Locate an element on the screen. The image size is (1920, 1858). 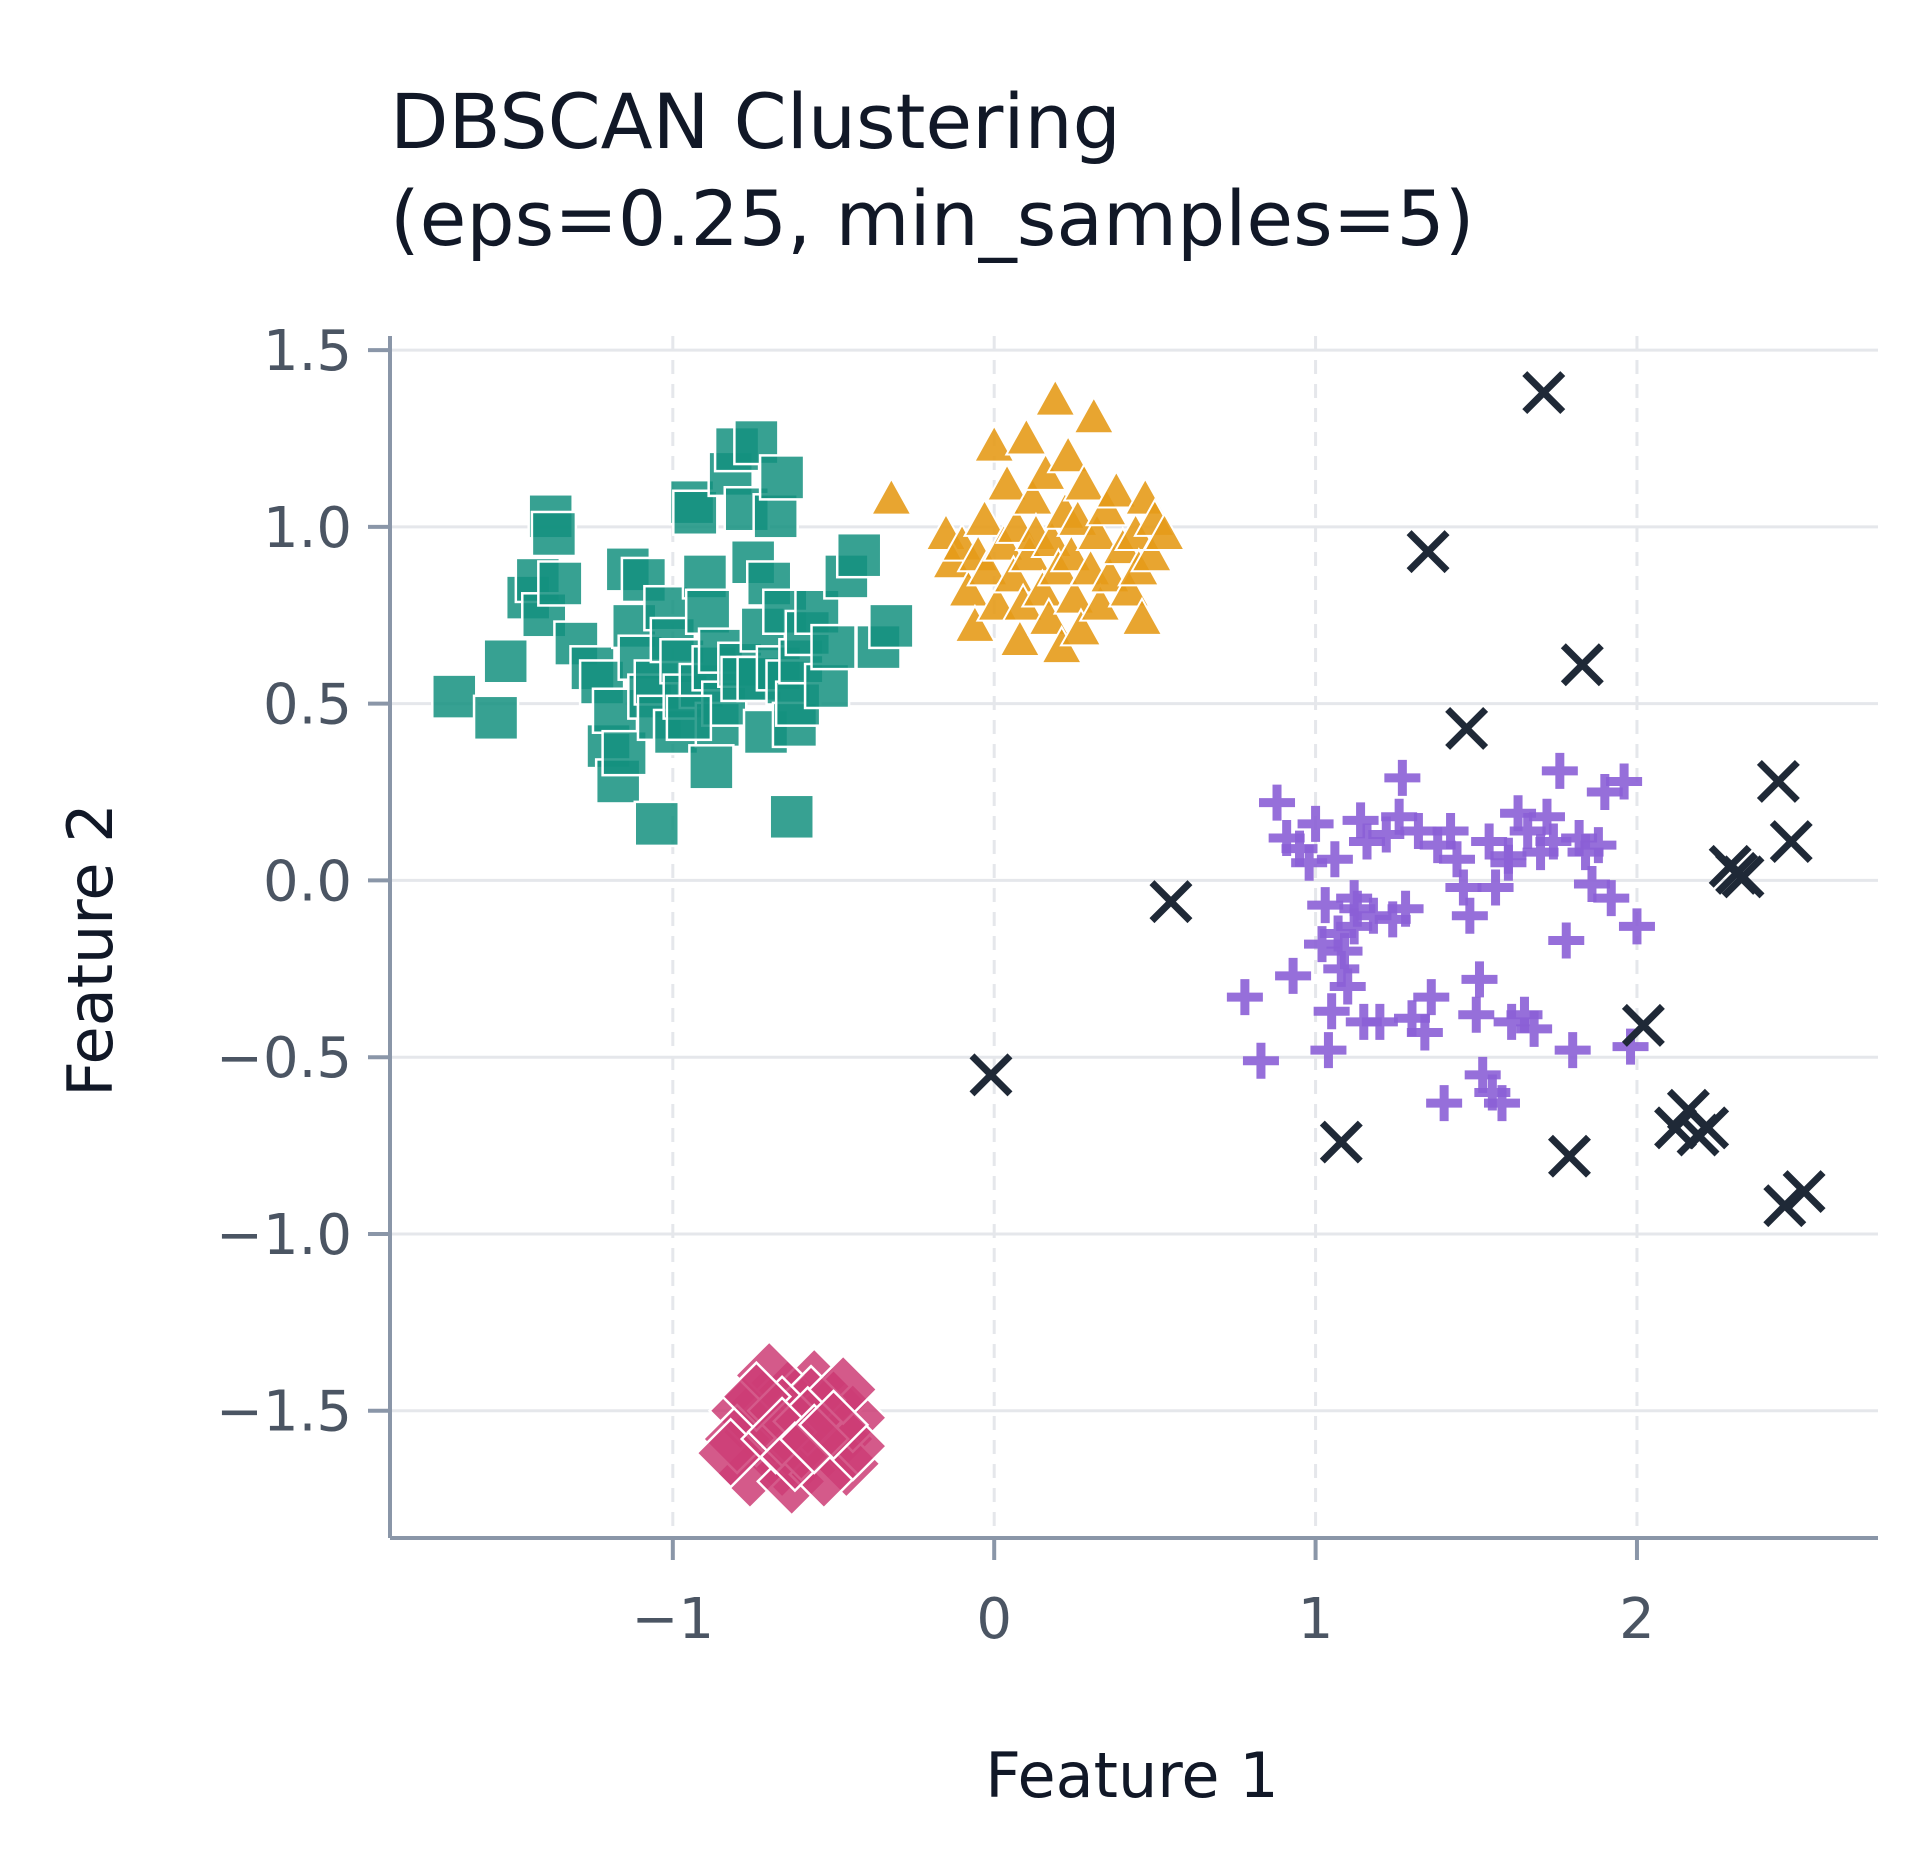
y-tick-label: −1.0 is located at coordinates (284, 1235).